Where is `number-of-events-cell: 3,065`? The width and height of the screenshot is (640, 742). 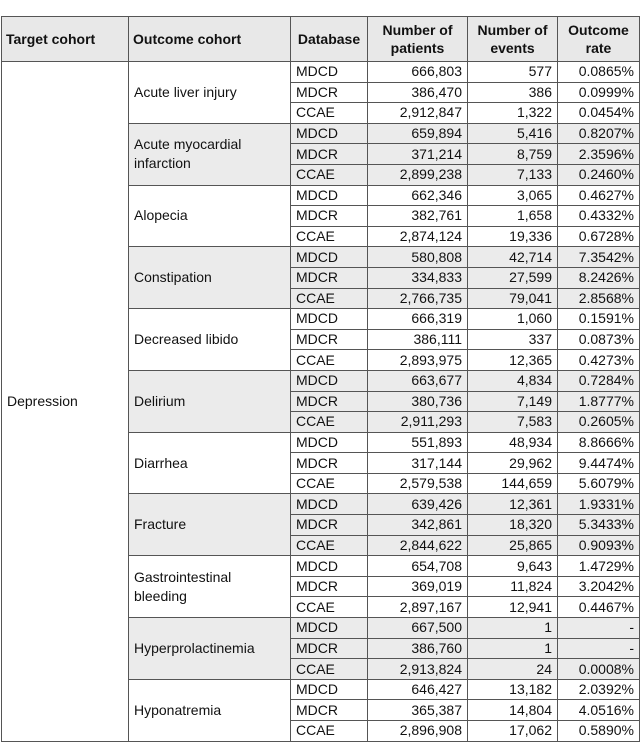 number-of-events-cell: 3,065 is located at coordinates (512, 195).